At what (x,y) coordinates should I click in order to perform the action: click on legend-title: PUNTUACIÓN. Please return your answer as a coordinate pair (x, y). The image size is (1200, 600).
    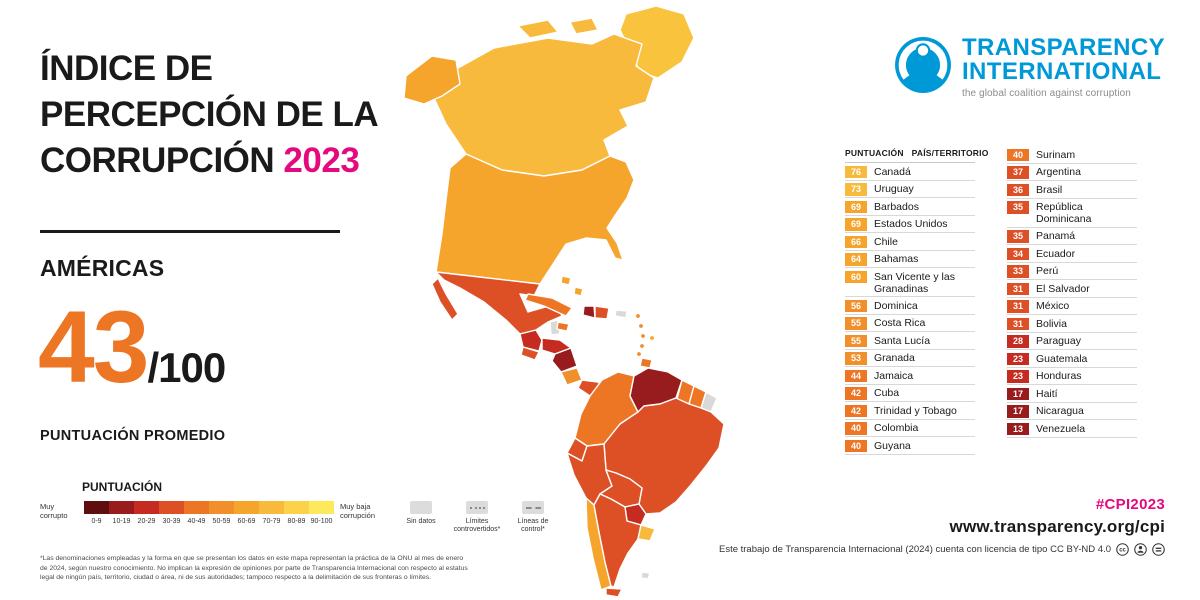
    Looking at the image, I should click on (122, 487).